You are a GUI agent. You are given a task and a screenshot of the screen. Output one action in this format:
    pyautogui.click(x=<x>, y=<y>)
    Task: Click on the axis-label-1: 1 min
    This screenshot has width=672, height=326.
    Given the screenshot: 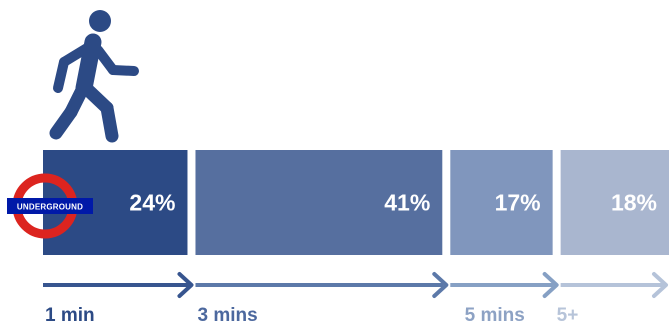 What is the action you would take?
    pyautogui.click(x=70, y=315)
    